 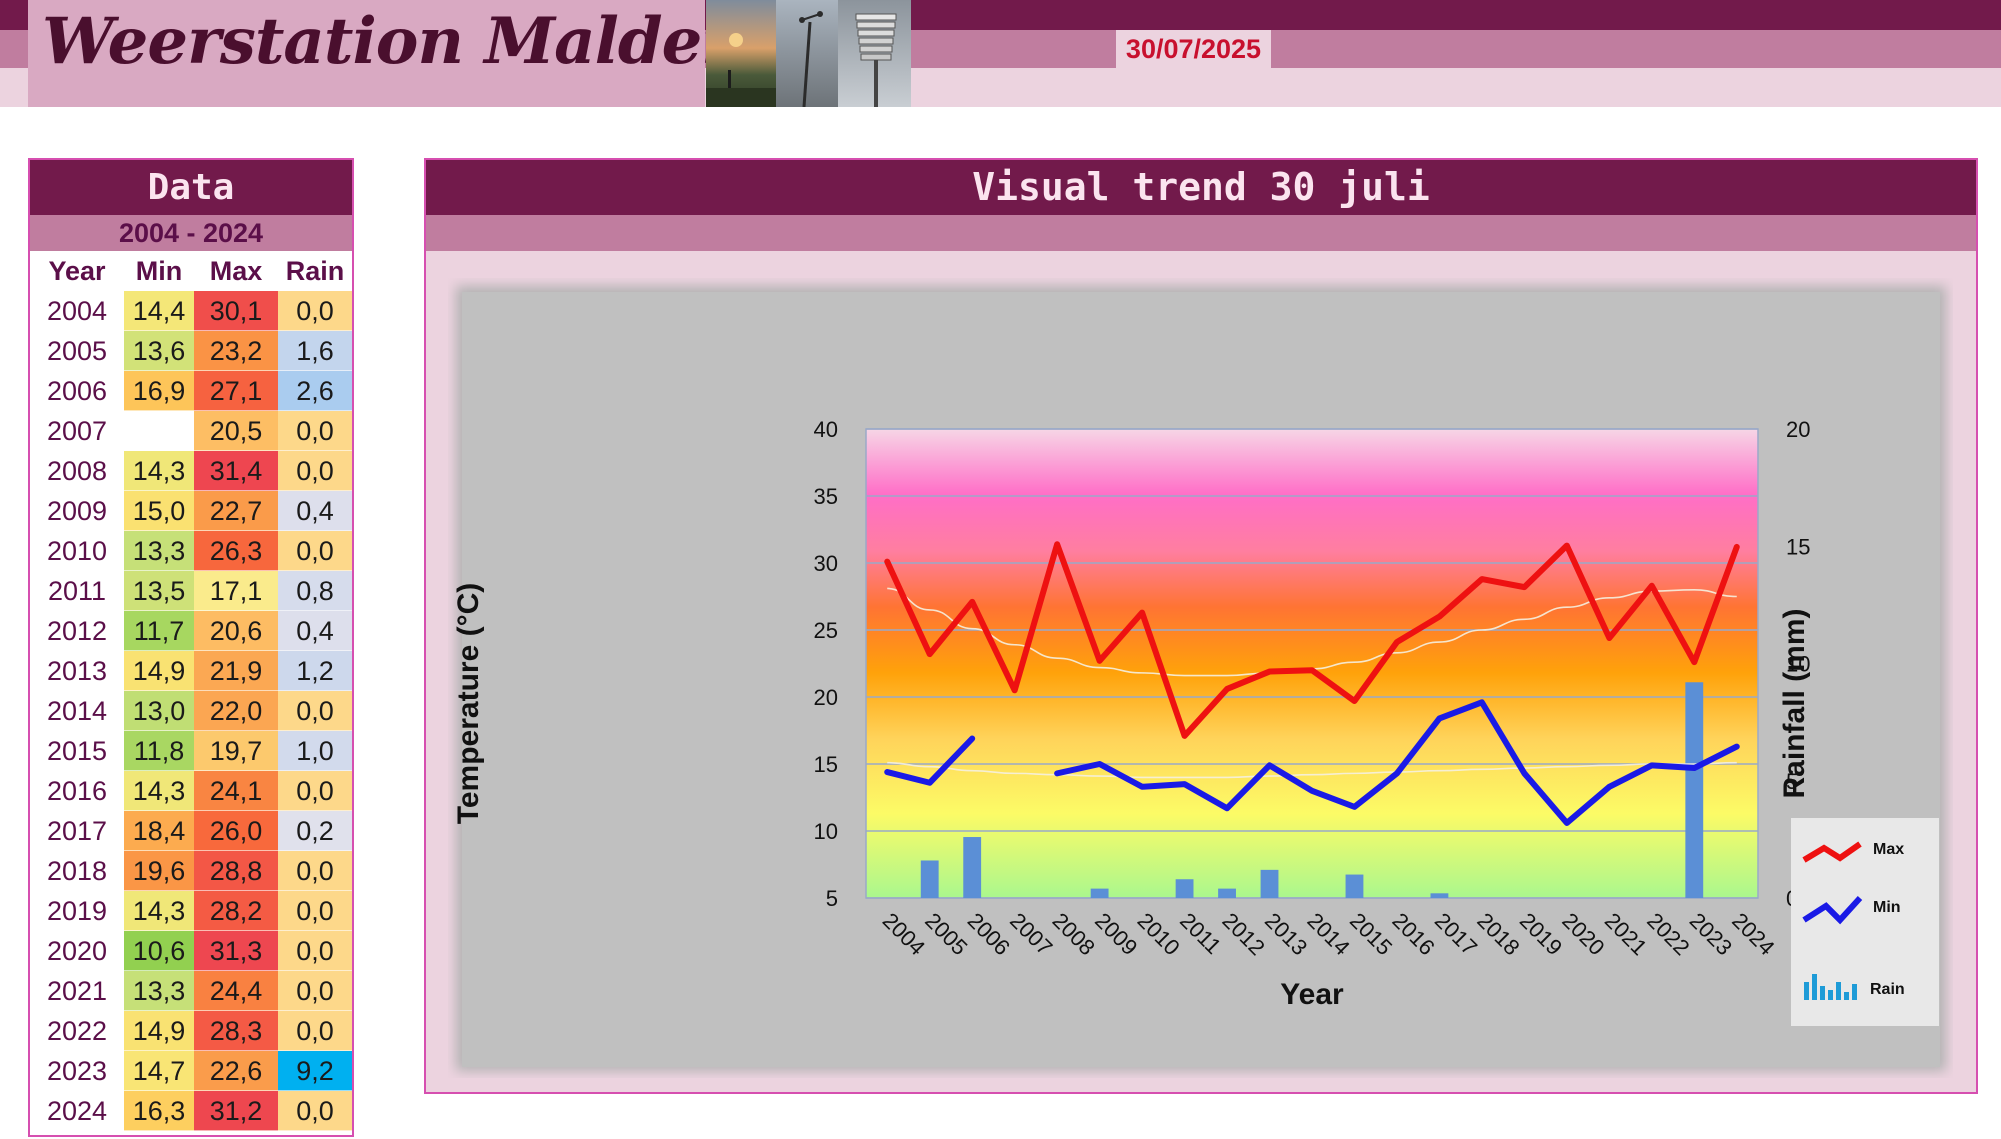 What do you see at coordinates (315, 591) in the screenshot?
I see `rain-cell: 0,8` at bounding box center [315, 591].